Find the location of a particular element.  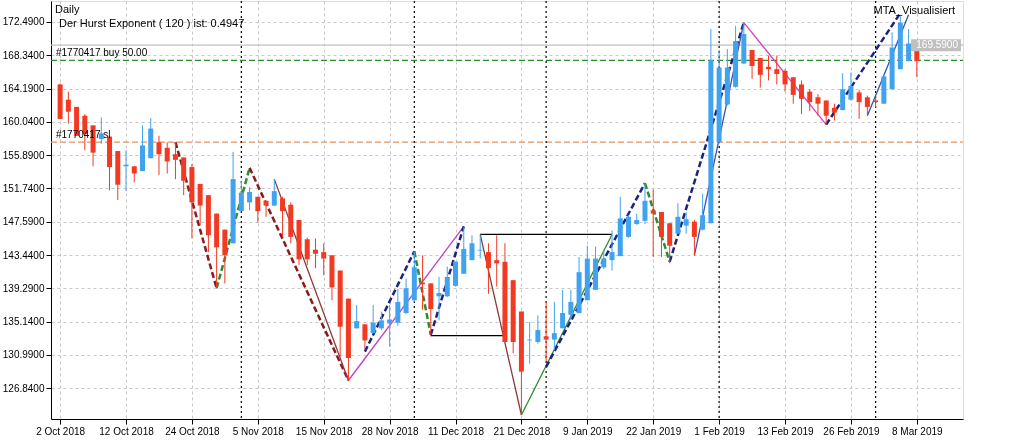

x-tick-label: 1 Feb 2019 is located at coordinates (720, 431).